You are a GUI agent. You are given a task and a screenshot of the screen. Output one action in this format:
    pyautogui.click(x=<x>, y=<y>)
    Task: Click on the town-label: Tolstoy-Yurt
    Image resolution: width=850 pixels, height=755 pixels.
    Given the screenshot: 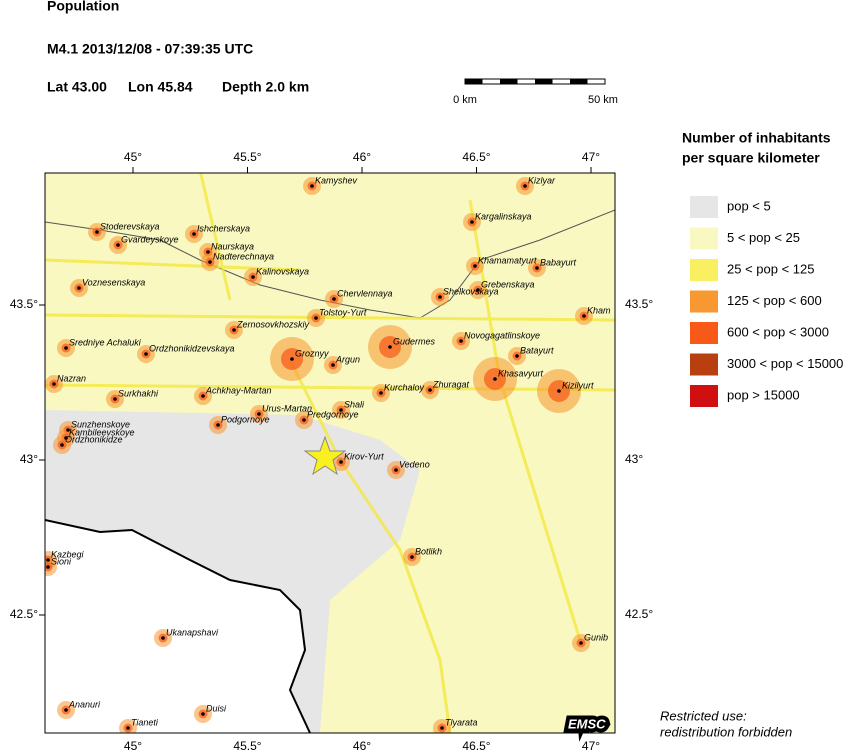 What is the action you would take?
    pyautogui.click(x=343, y=312)
    